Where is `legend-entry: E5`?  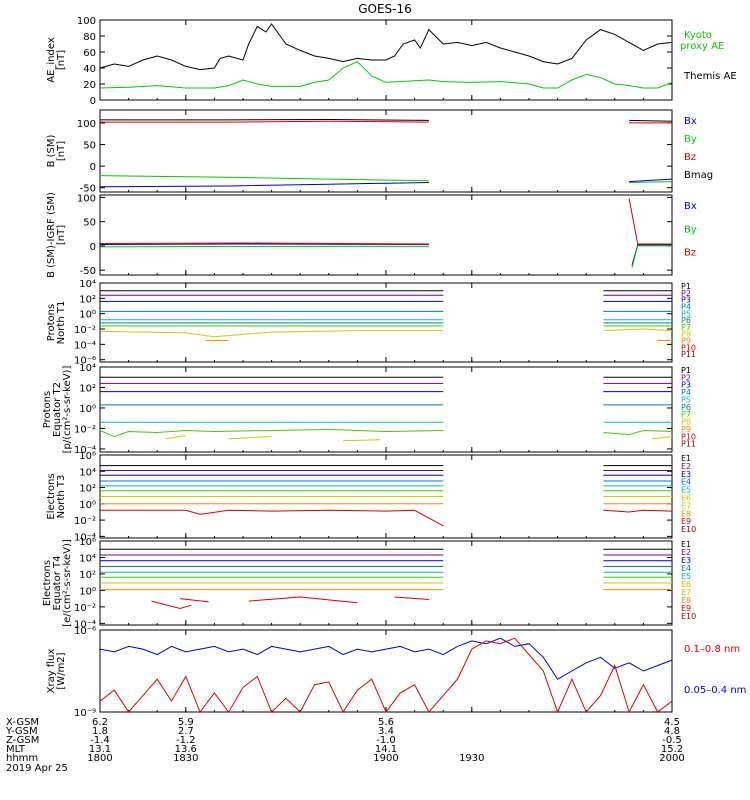 legend-entry: E5 is located at coordinates (686, 490).